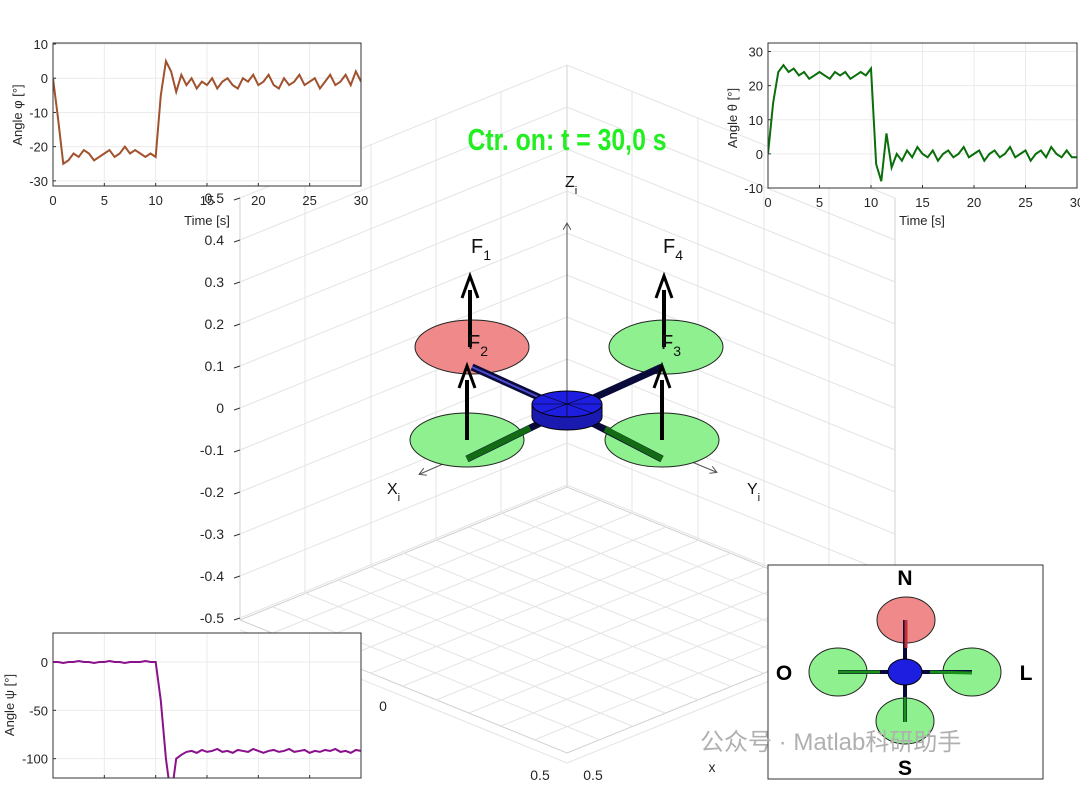  I want to click on y-tick-label: 30, so click(756, 52).